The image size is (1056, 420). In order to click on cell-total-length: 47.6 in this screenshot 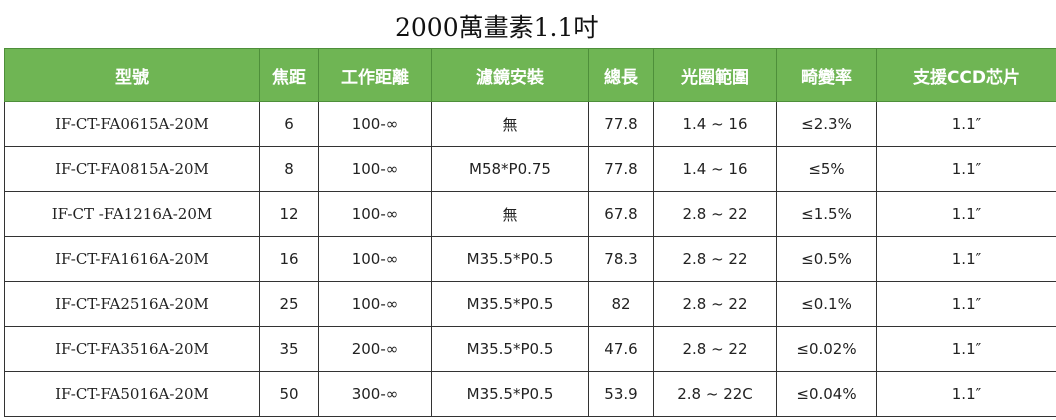, I will do `click(621, 349)`.